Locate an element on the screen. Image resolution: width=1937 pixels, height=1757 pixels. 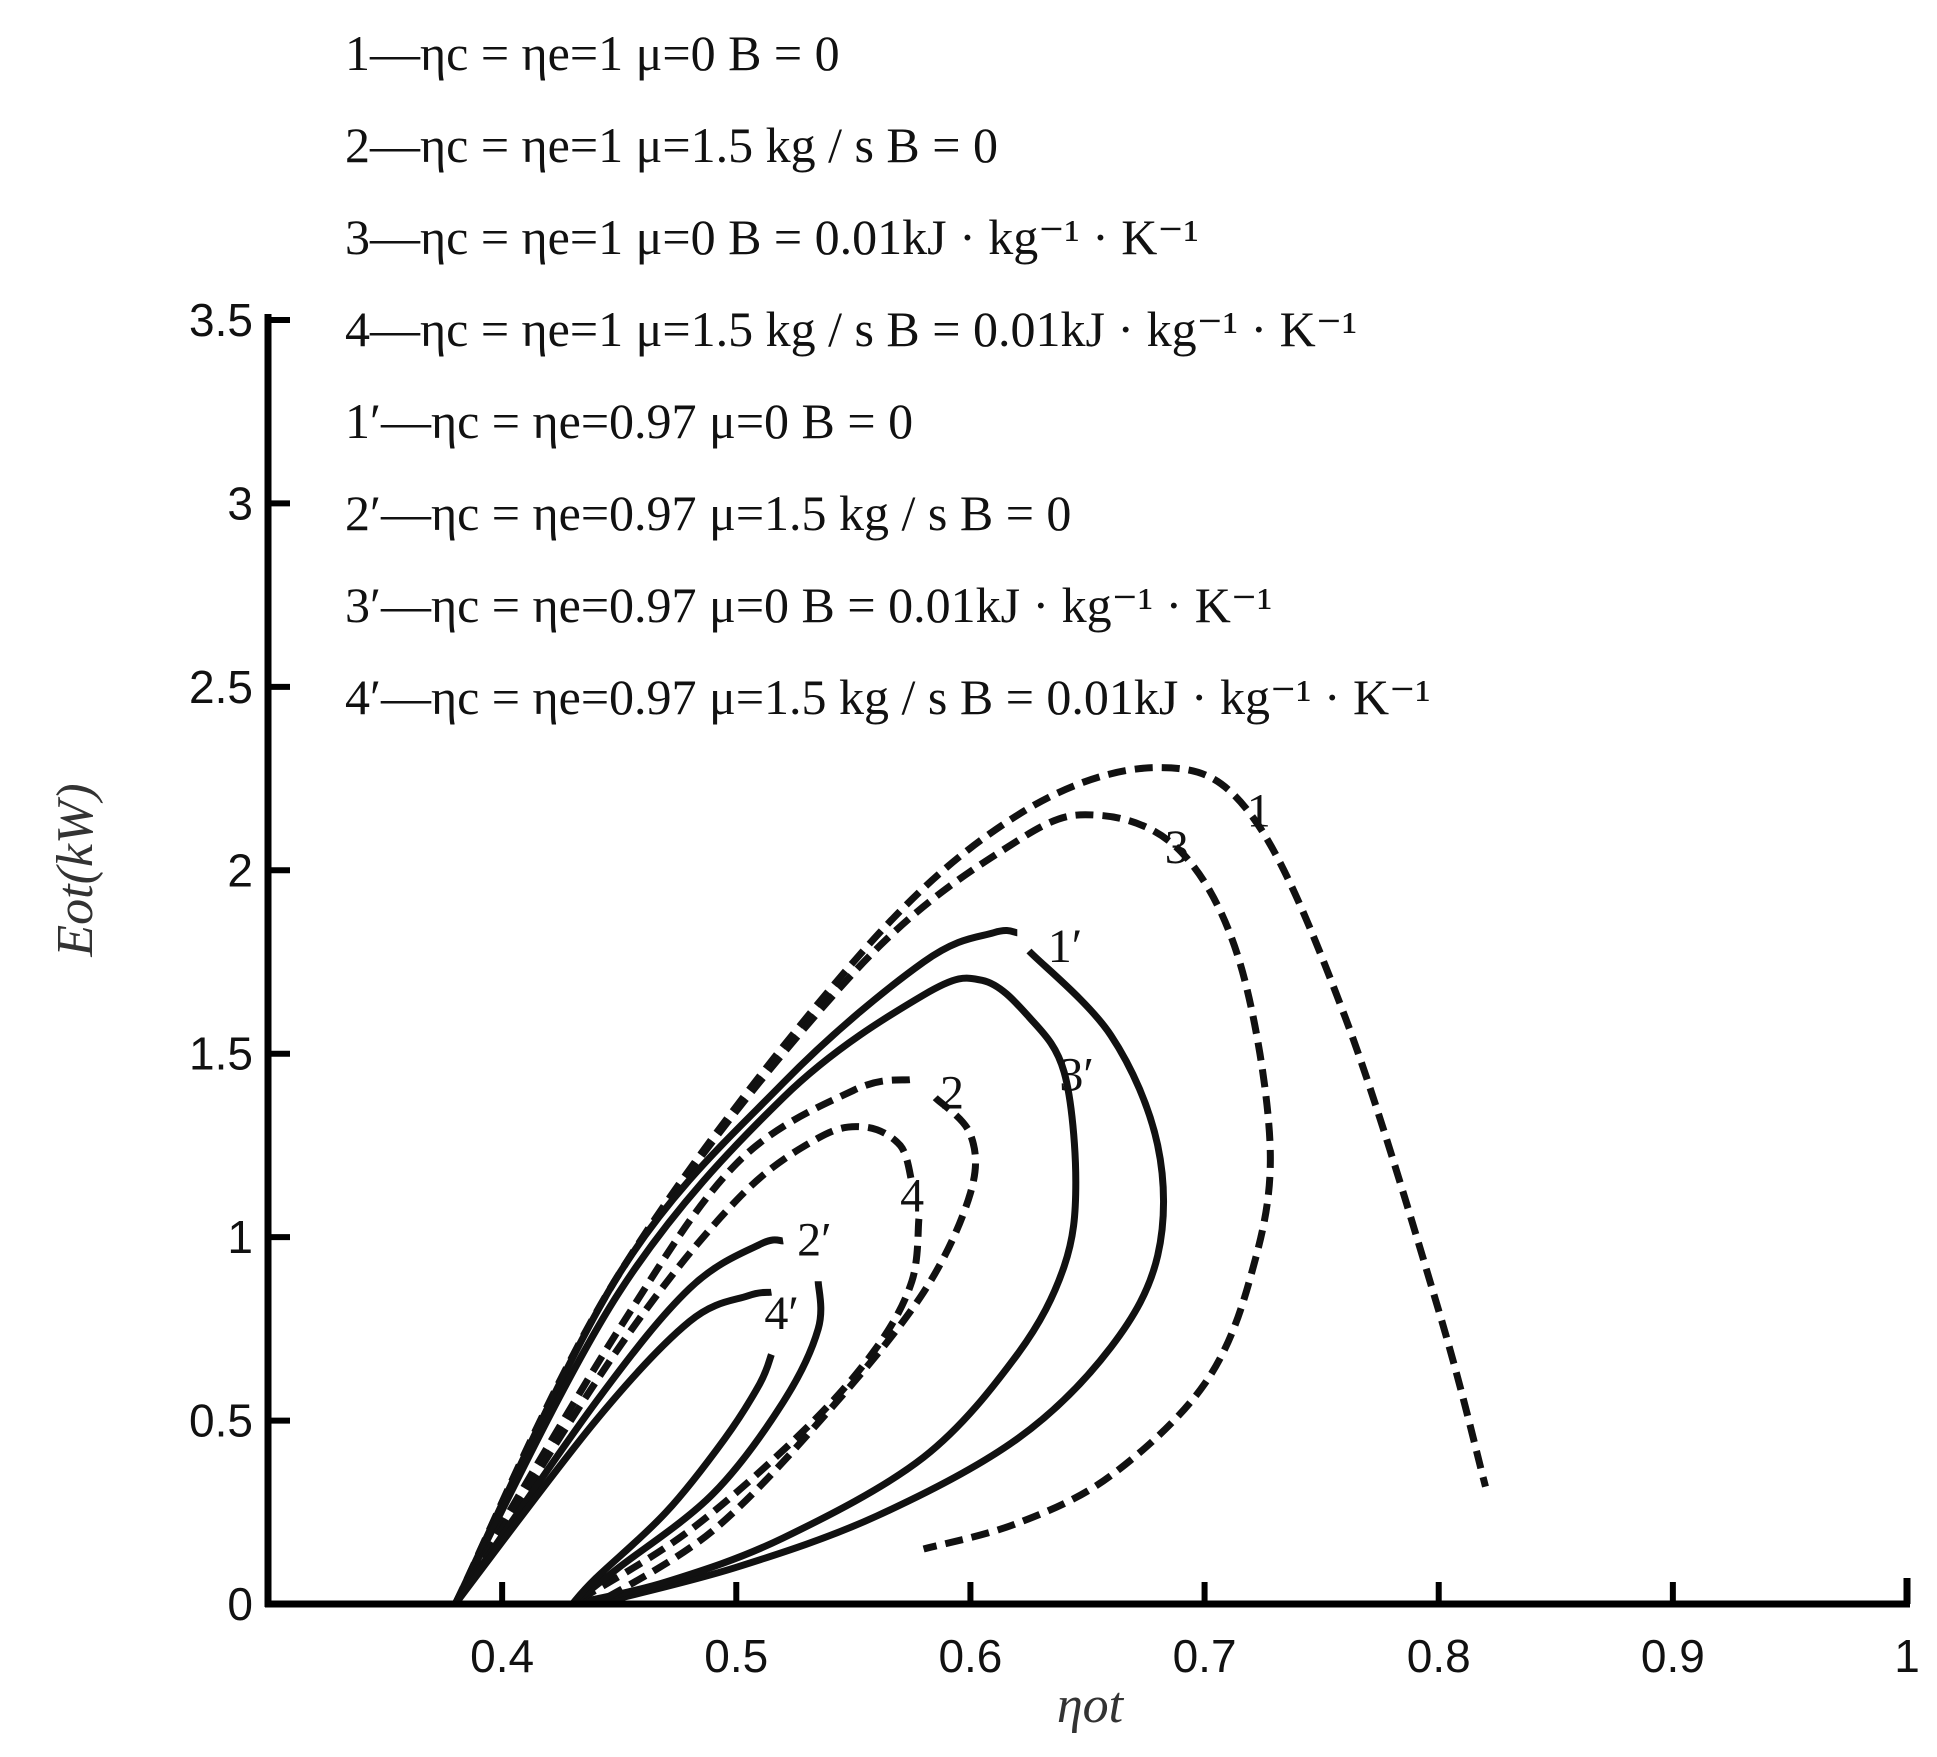
x-tick-label: 0.5 is located at coordinates (736, 1656).